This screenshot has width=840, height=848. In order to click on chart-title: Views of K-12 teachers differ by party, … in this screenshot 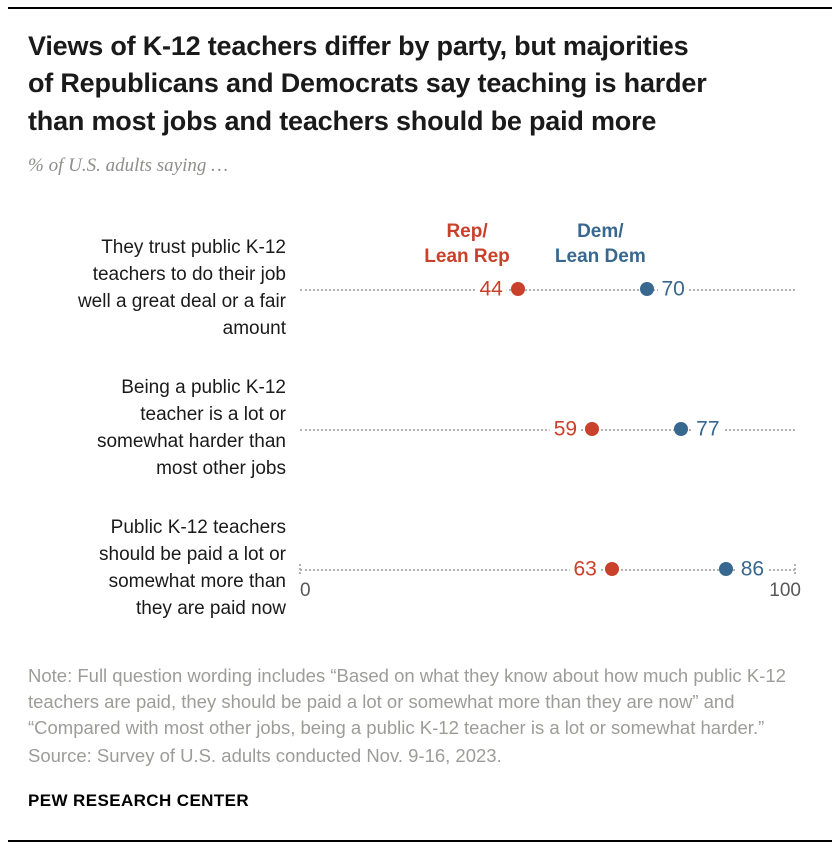, I will do `click(367, 83)`.